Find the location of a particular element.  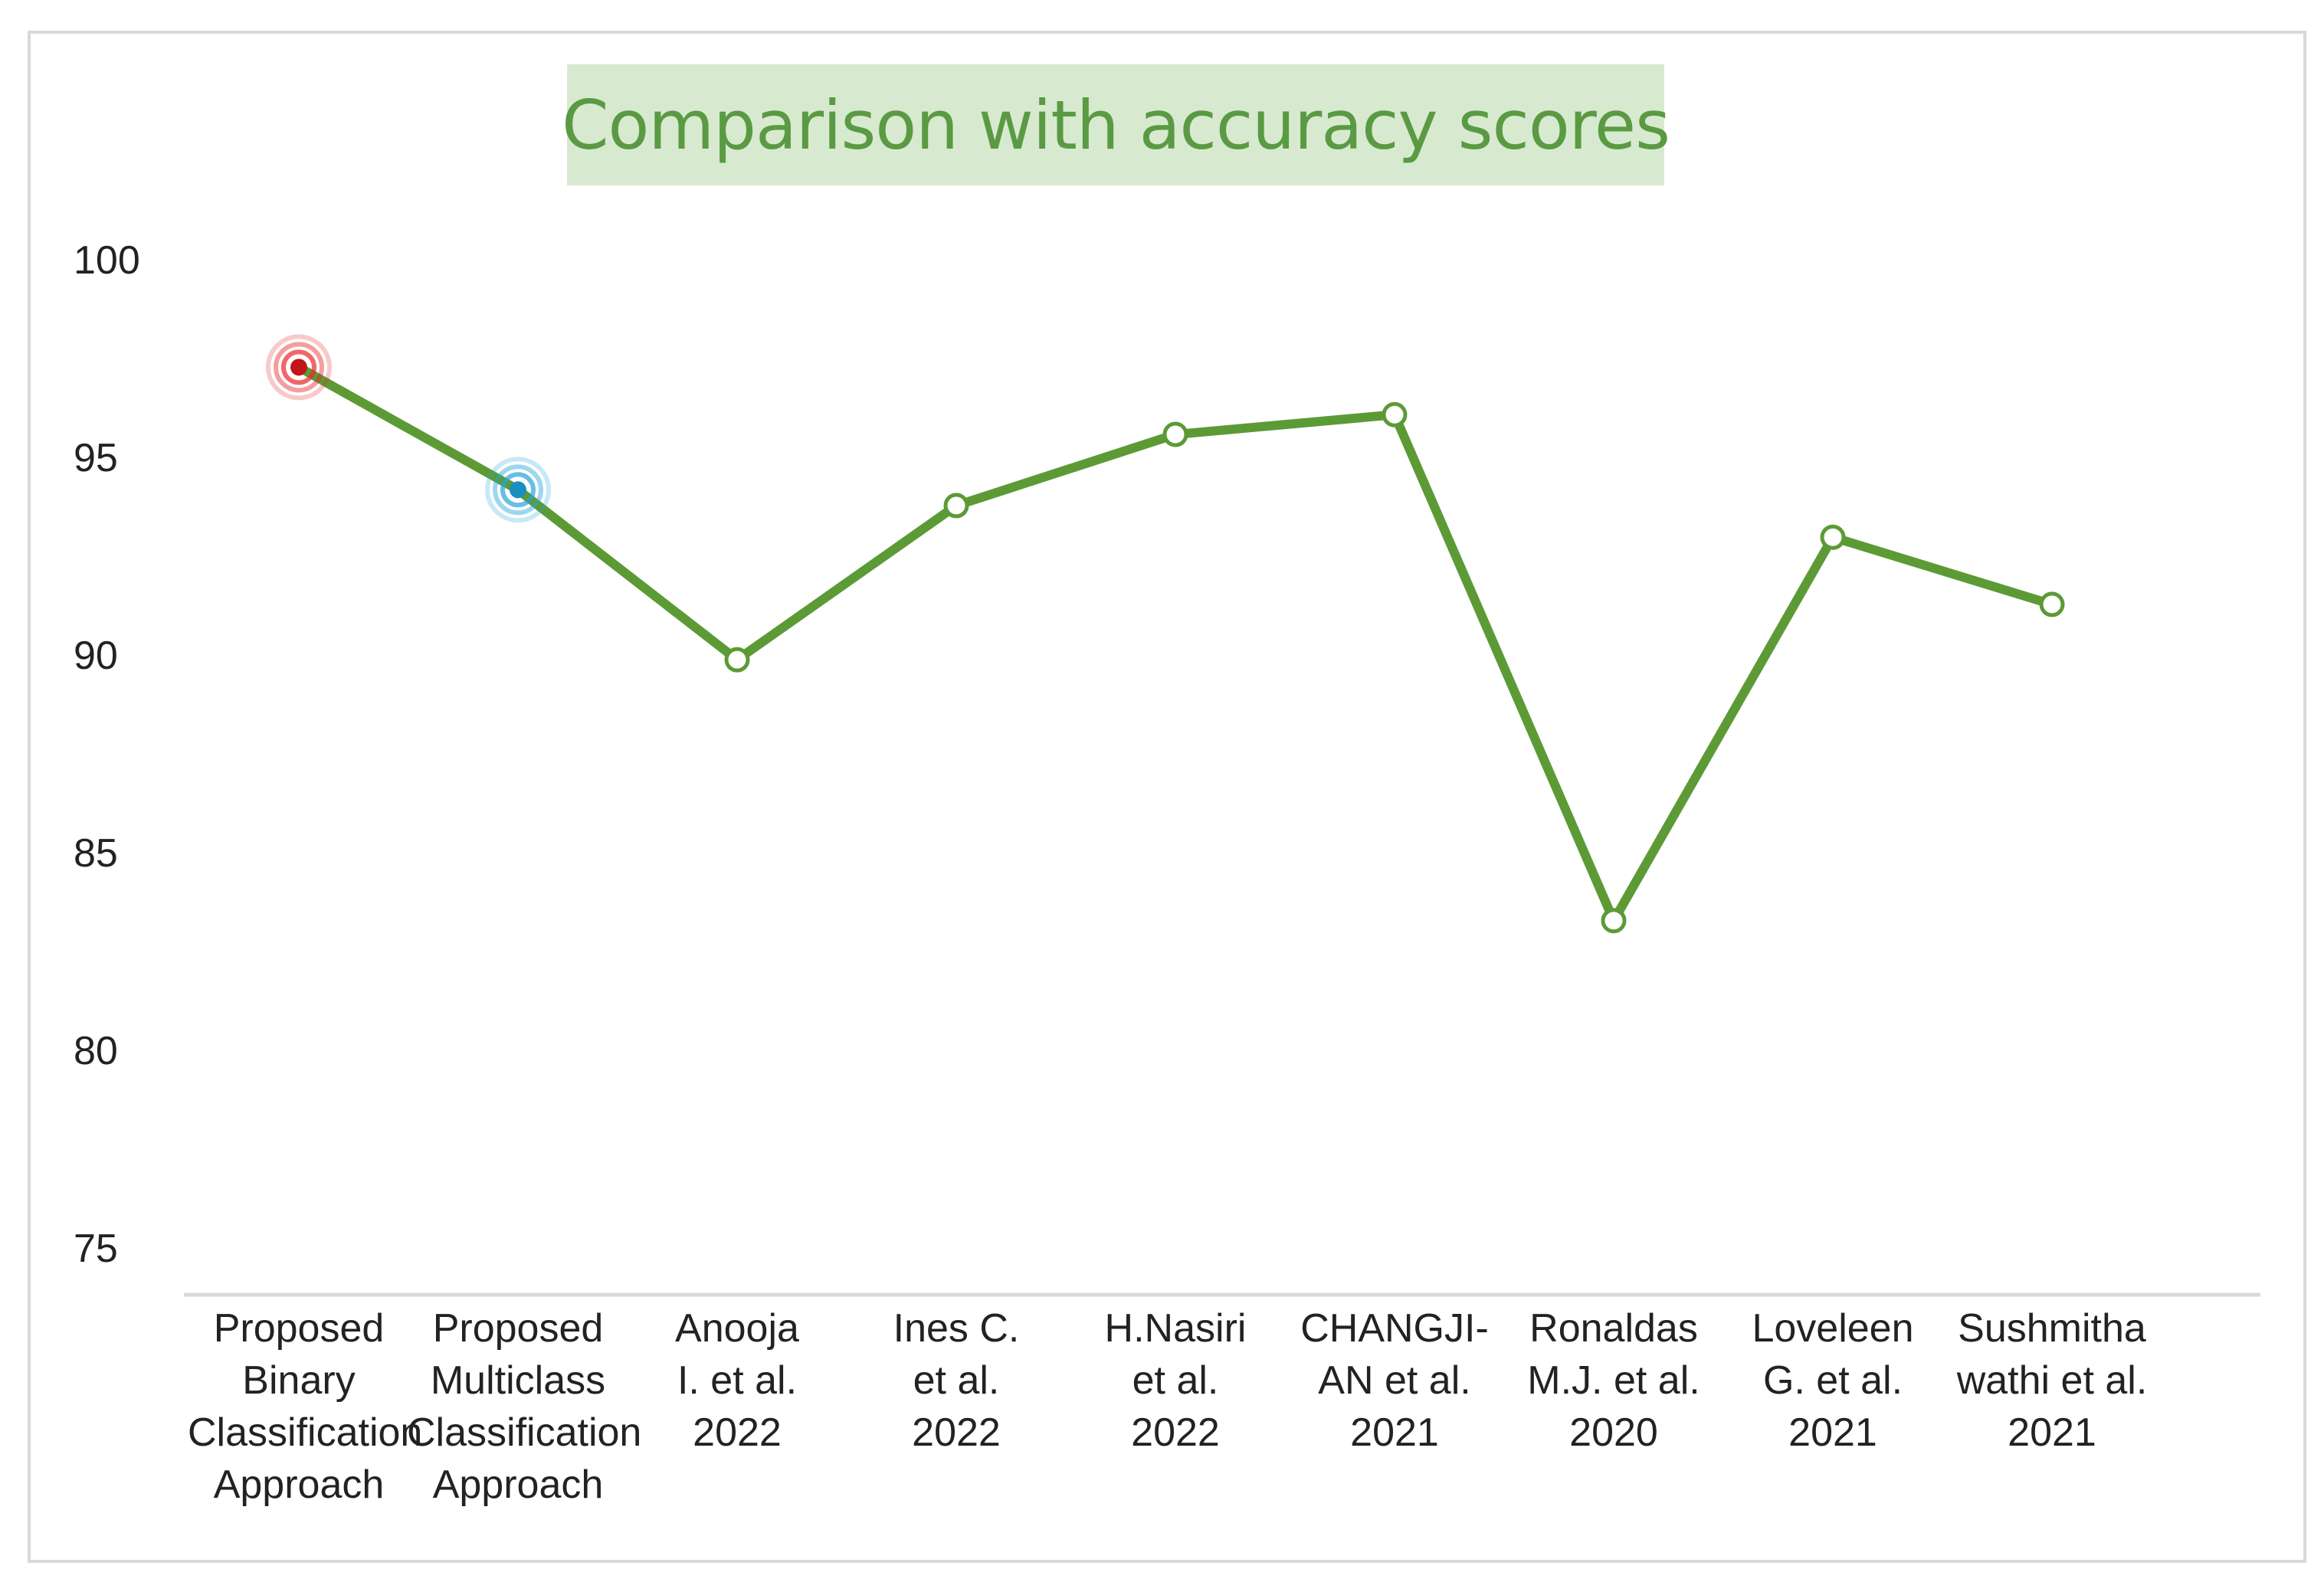

x-tick-label: Loveleen G. et al. 2021 is located at coordinates (1833, 1380).